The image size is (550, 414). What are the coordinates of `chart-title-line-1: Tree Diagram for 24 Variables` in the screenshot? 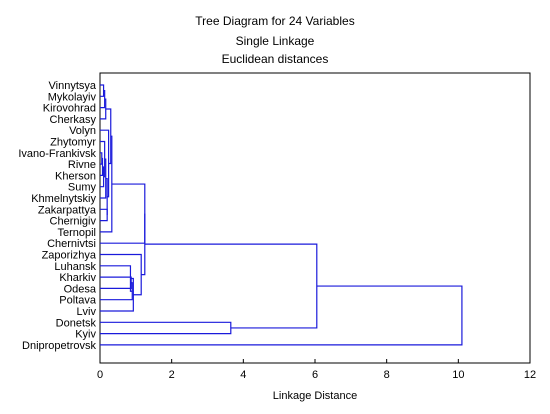 It's located at (274, 21).